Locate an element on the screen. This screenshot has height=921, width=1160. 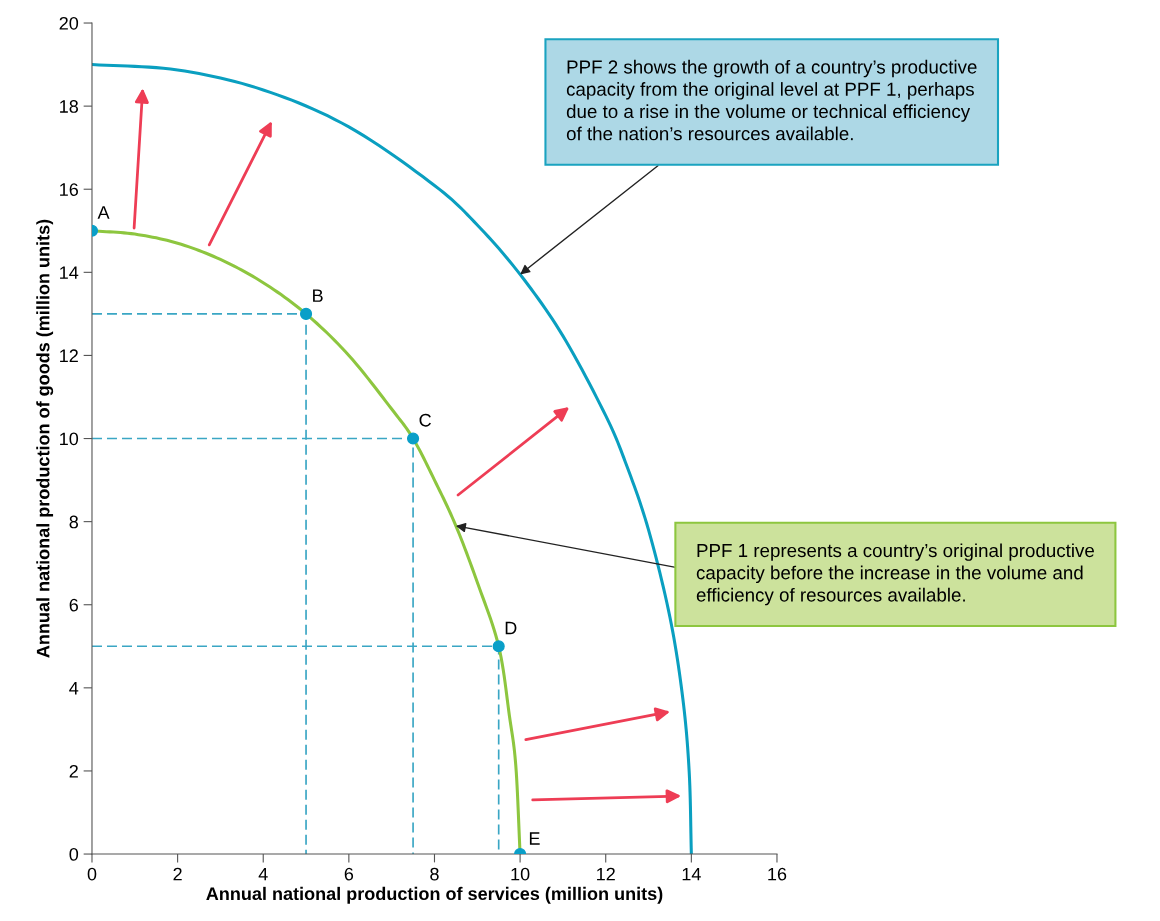
x-tick-label: 6 is located at coordinates (349, 874).